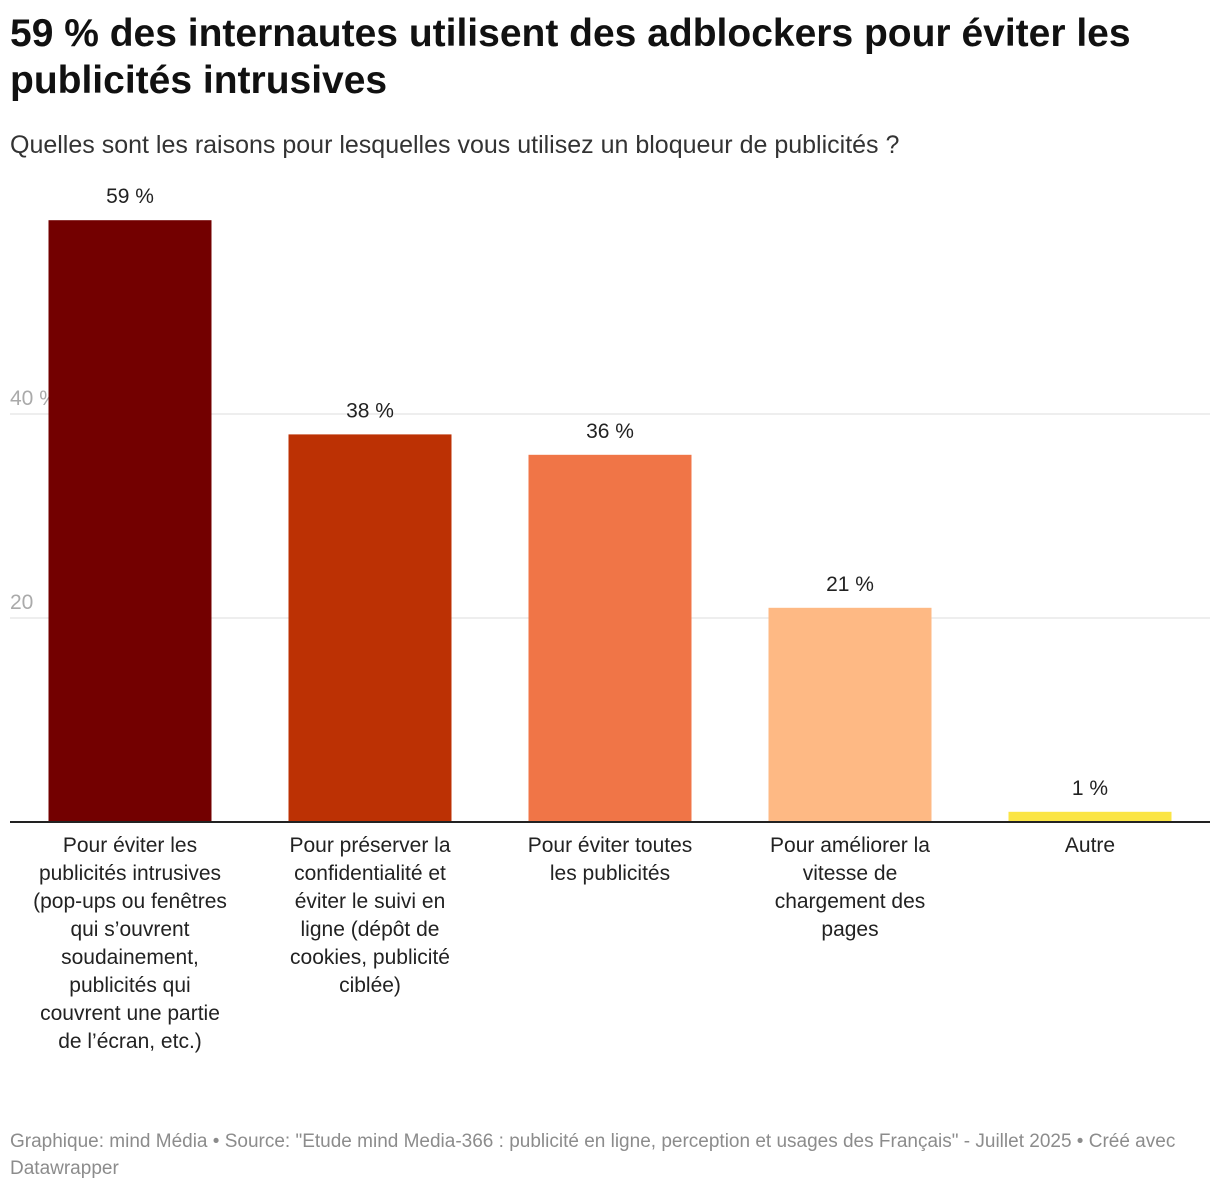  I want to click on category-label-5: Autre, so click(1090, 845).